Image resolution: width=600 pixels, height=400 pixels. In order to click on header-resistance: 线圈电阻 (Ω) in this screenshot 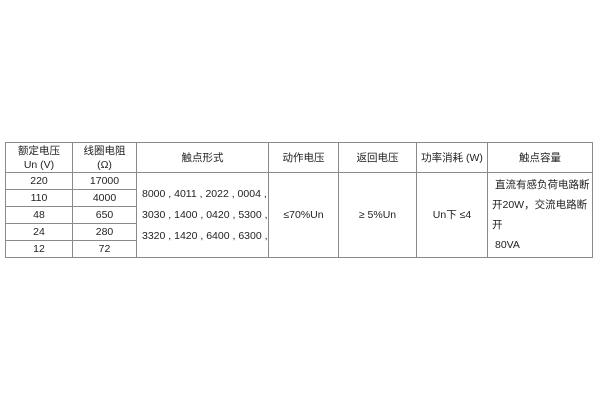, I will do `click(104, 157)`.